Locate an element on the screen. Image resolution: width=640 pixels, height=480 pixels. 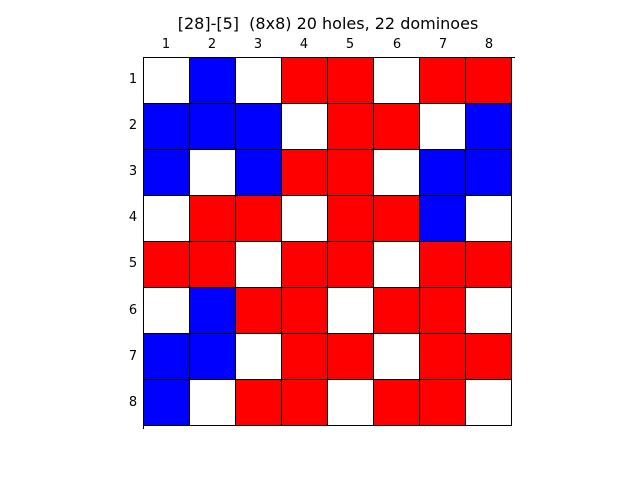
column-label: 5 is located at coordinates (350, 44).